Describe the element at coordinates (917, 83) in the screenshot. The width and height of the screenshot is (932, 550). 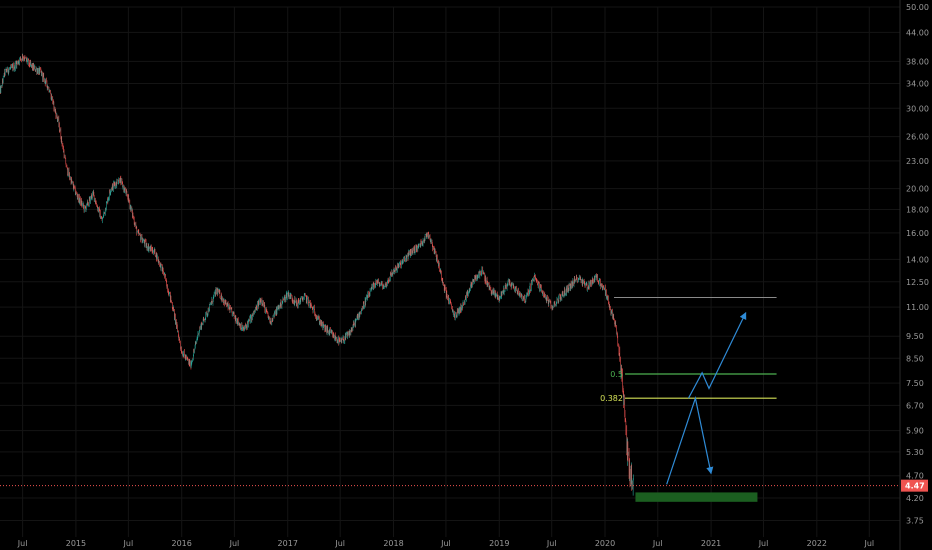
I see `y-tick-label: 34.00` at that location.